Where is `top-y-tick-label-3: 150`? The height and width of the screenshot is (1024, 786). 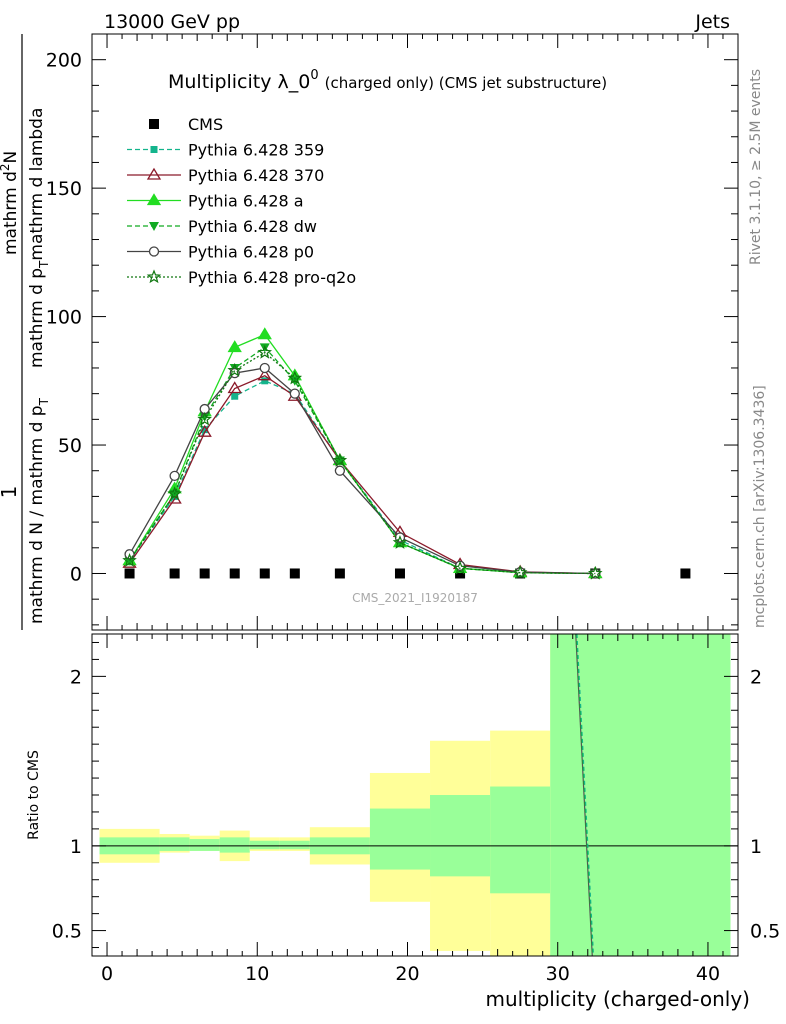 top-y-tick-label-3: 150 is located at coordinates (64, 189).